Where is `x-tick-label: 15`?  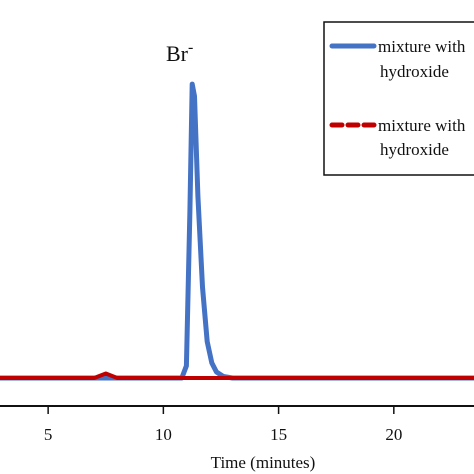 x-tick-label: 15 is located at coordinates (278, 434).